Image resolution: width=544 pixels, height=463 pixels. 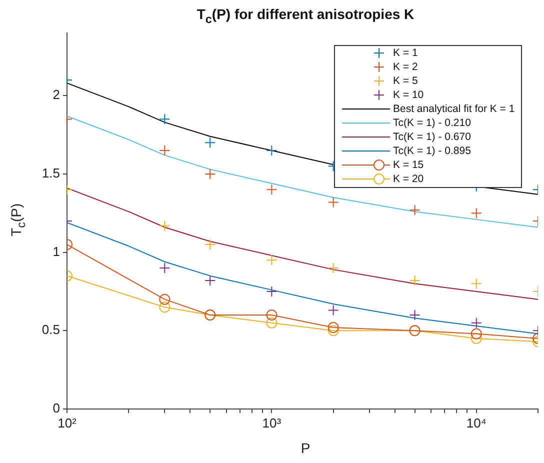 What do you see at coordinates (56, 408) in the screenshot?
I see `y-tick-label: 0` at bounding box center [56, 408].